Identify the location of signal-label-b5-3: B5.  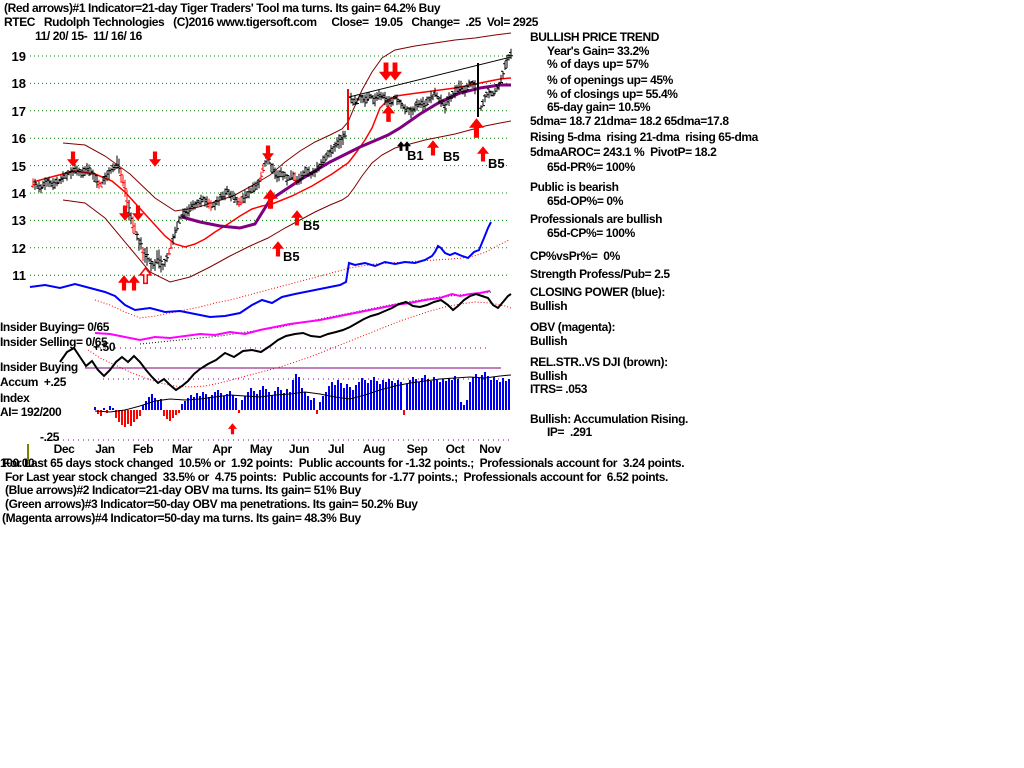
(451, 156).